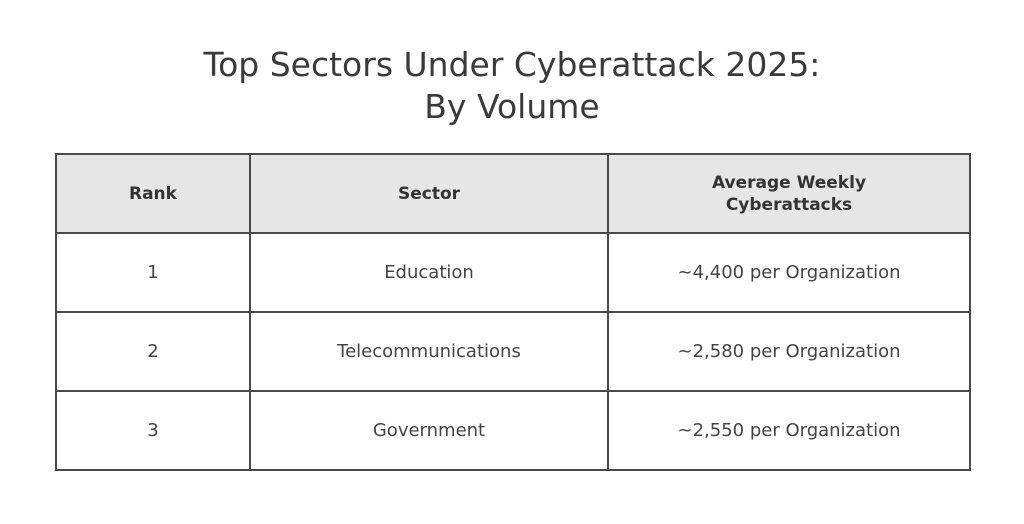  What do you see at coordinates (789, 272) in the screenshot?
I see `cell-value: ~4,400 per Organization` at bounding box center [789, 272].